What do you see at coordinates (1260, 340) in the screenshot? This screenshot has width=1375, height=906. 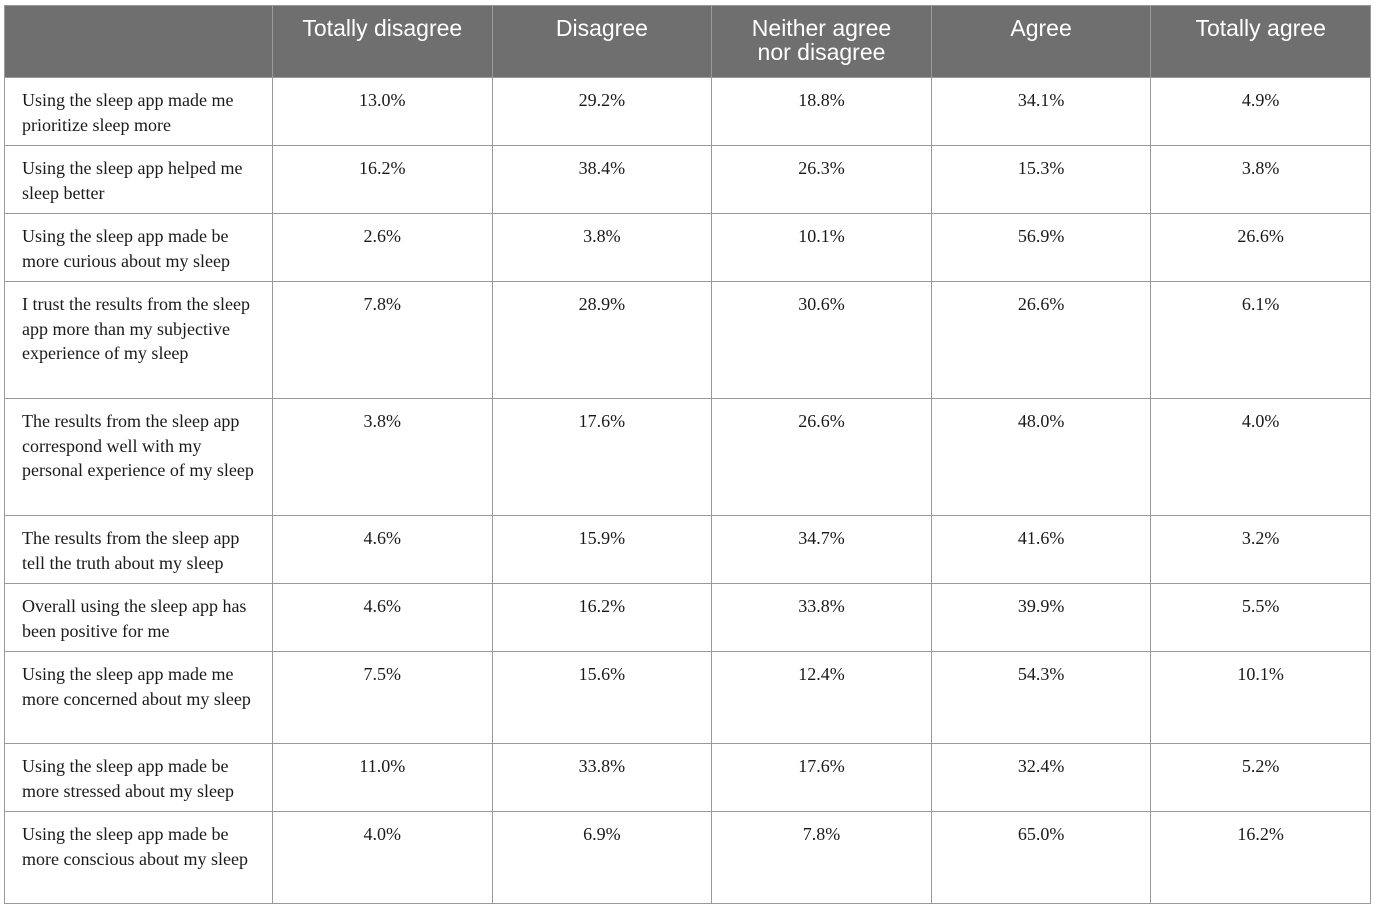 I see `value-cell: 6.1%` at bounding box center [1260, 340].